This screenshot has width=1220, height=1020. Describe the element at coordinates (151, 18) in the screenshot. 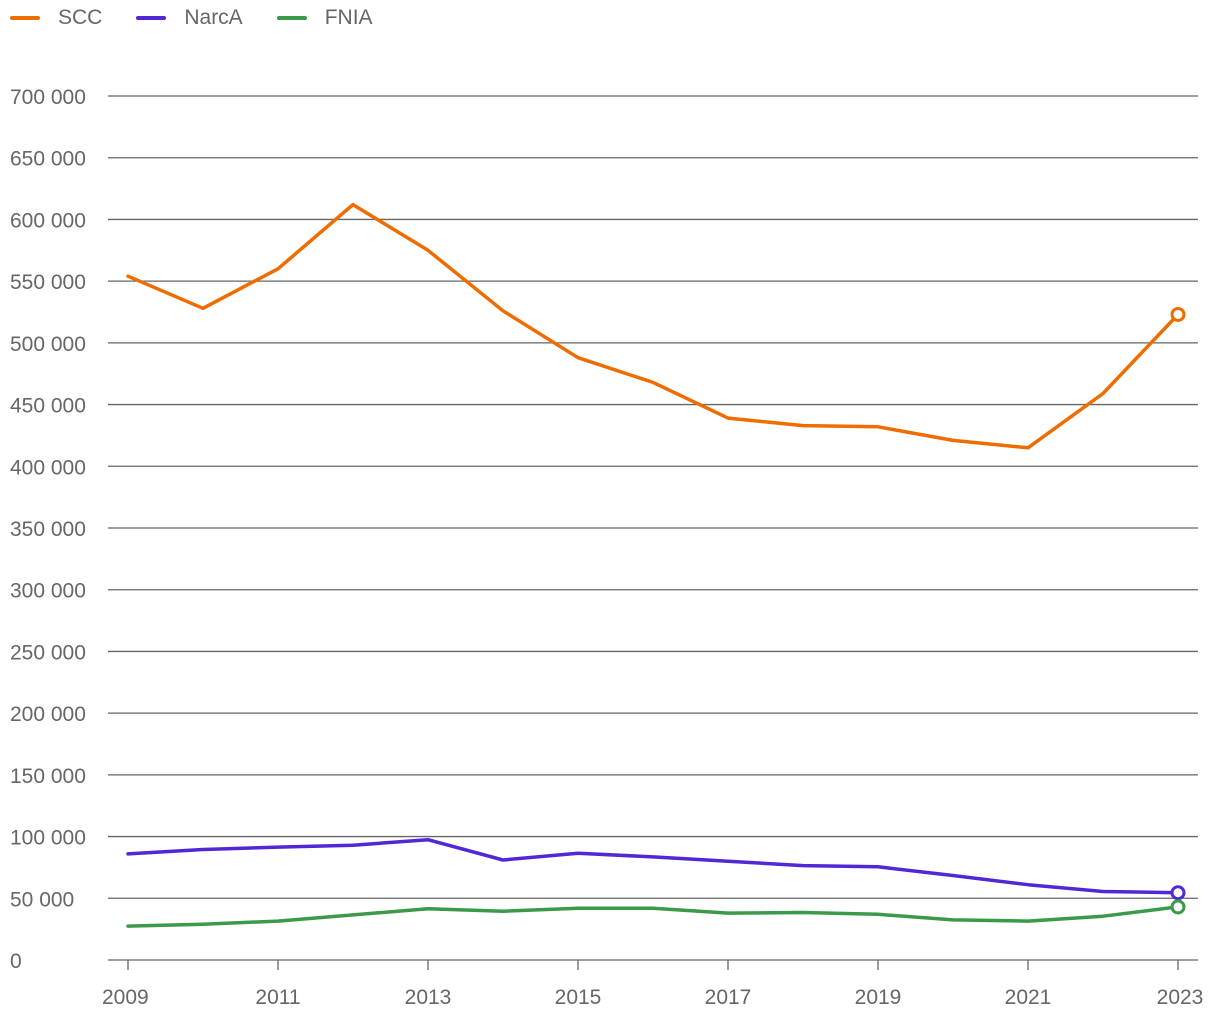

I see `legend-swatch-narca` at that location.